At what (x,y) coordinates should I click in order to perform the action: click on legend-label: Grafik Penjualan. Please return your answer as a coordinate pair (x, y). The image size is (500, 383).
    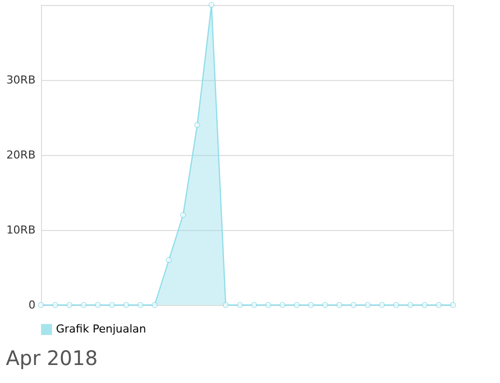
    Looking at the image, I should click on (101, 329).